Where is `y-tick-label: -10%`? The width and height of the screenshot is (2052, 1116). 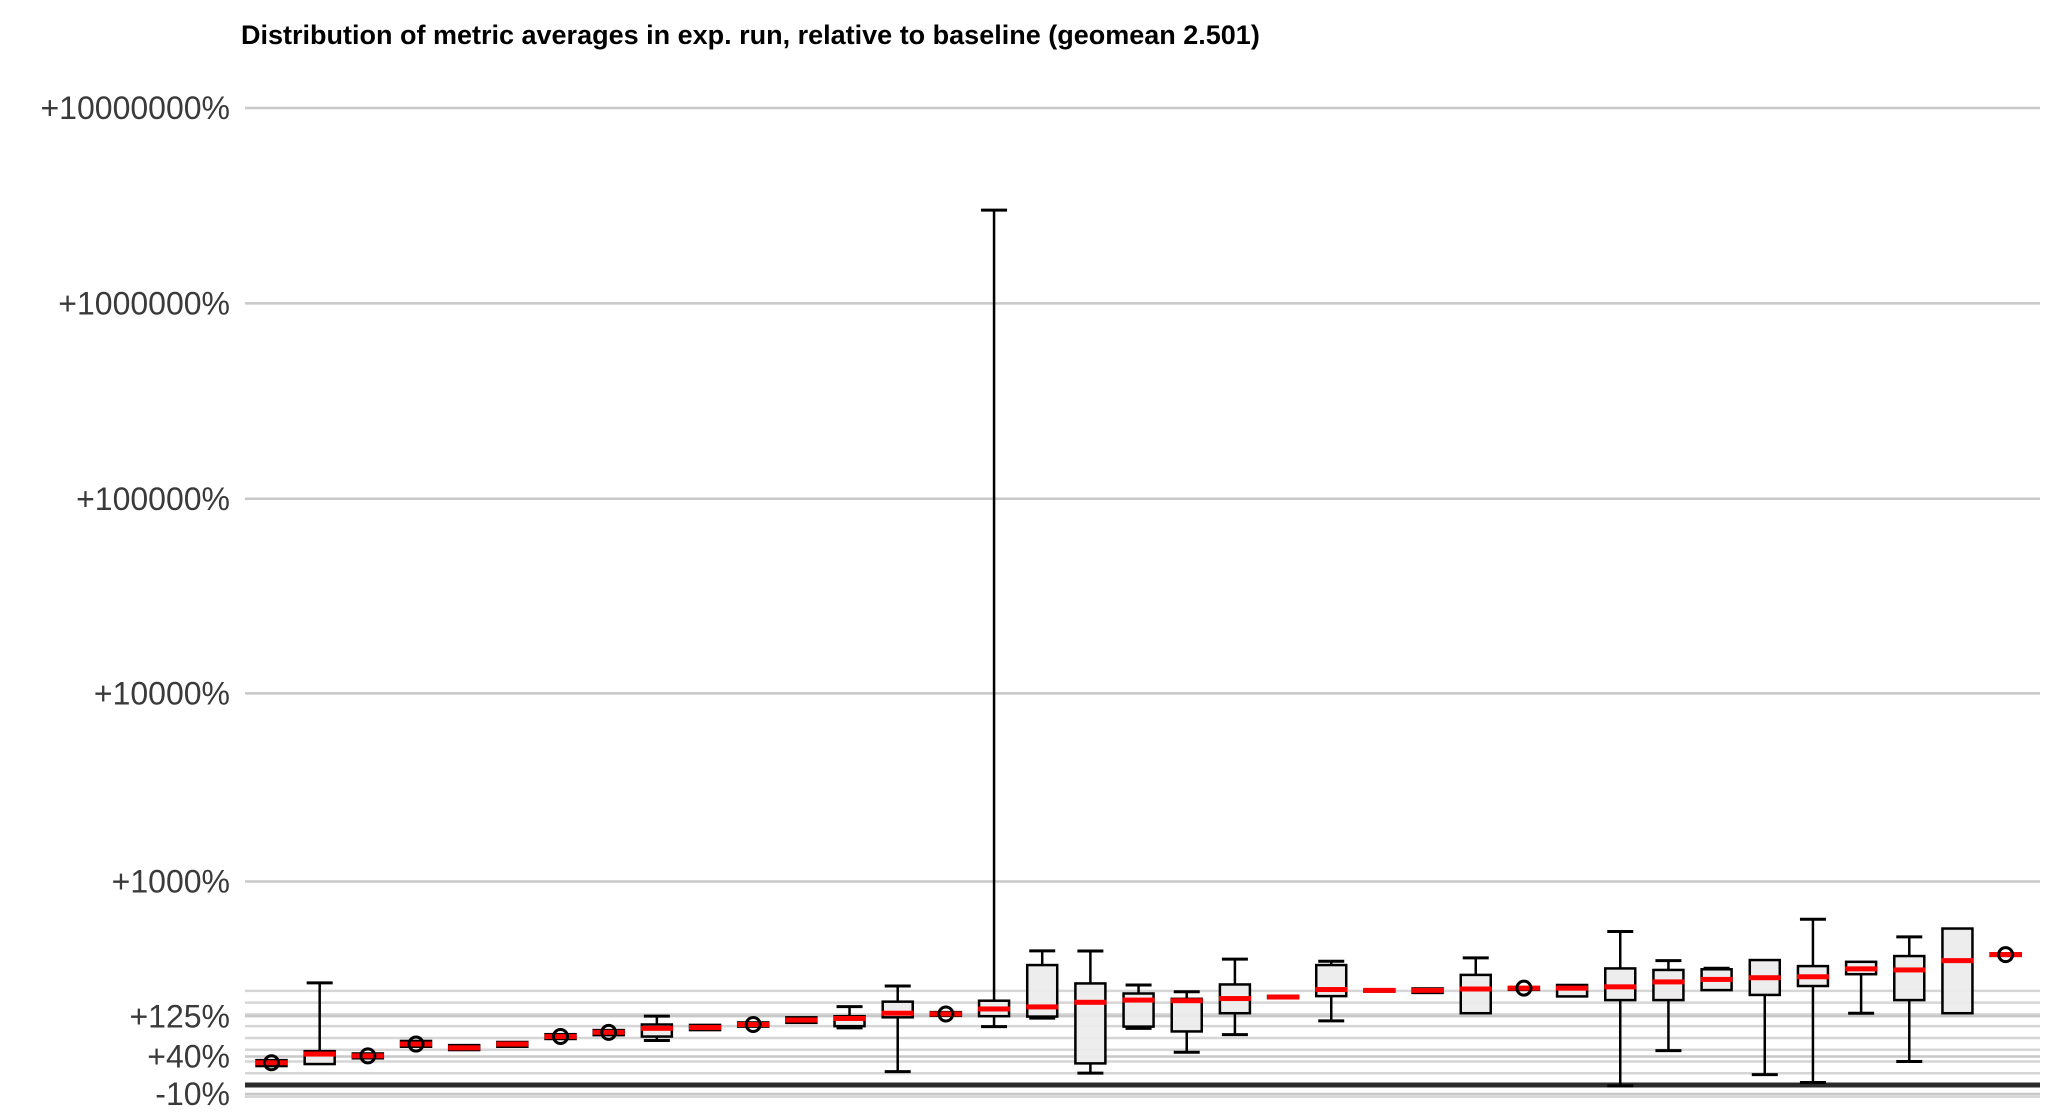 y-tick-label: -10% is located at coordinates (192, 1094).